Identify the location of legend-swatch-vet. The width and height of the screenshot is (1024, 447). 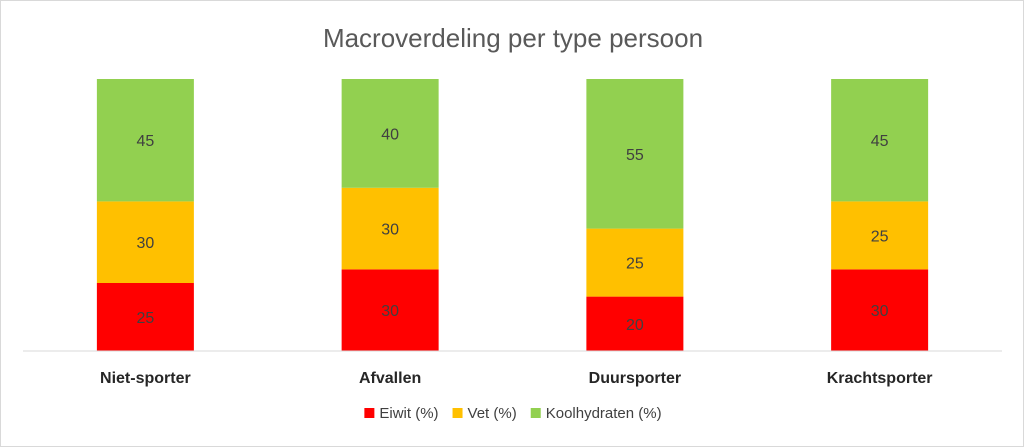
(457, 413).